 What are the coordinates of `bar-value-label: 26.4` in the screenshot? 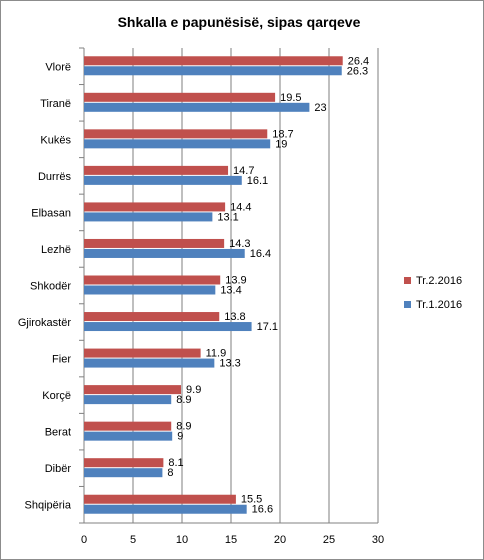 It's located at (358, 61).